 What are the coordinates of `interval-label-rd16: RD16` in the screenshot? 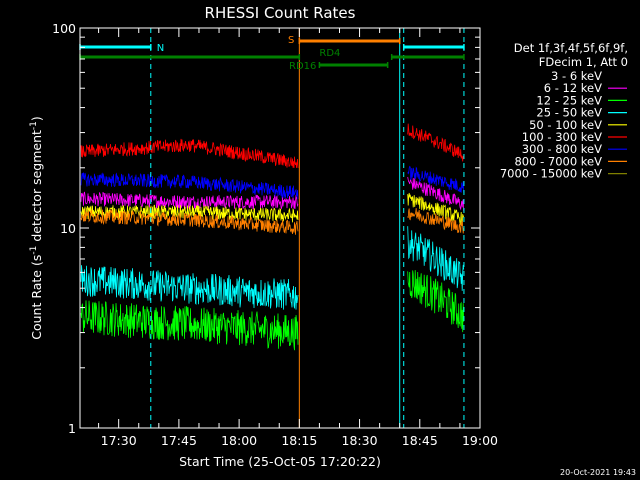 It's located at (302, 66).